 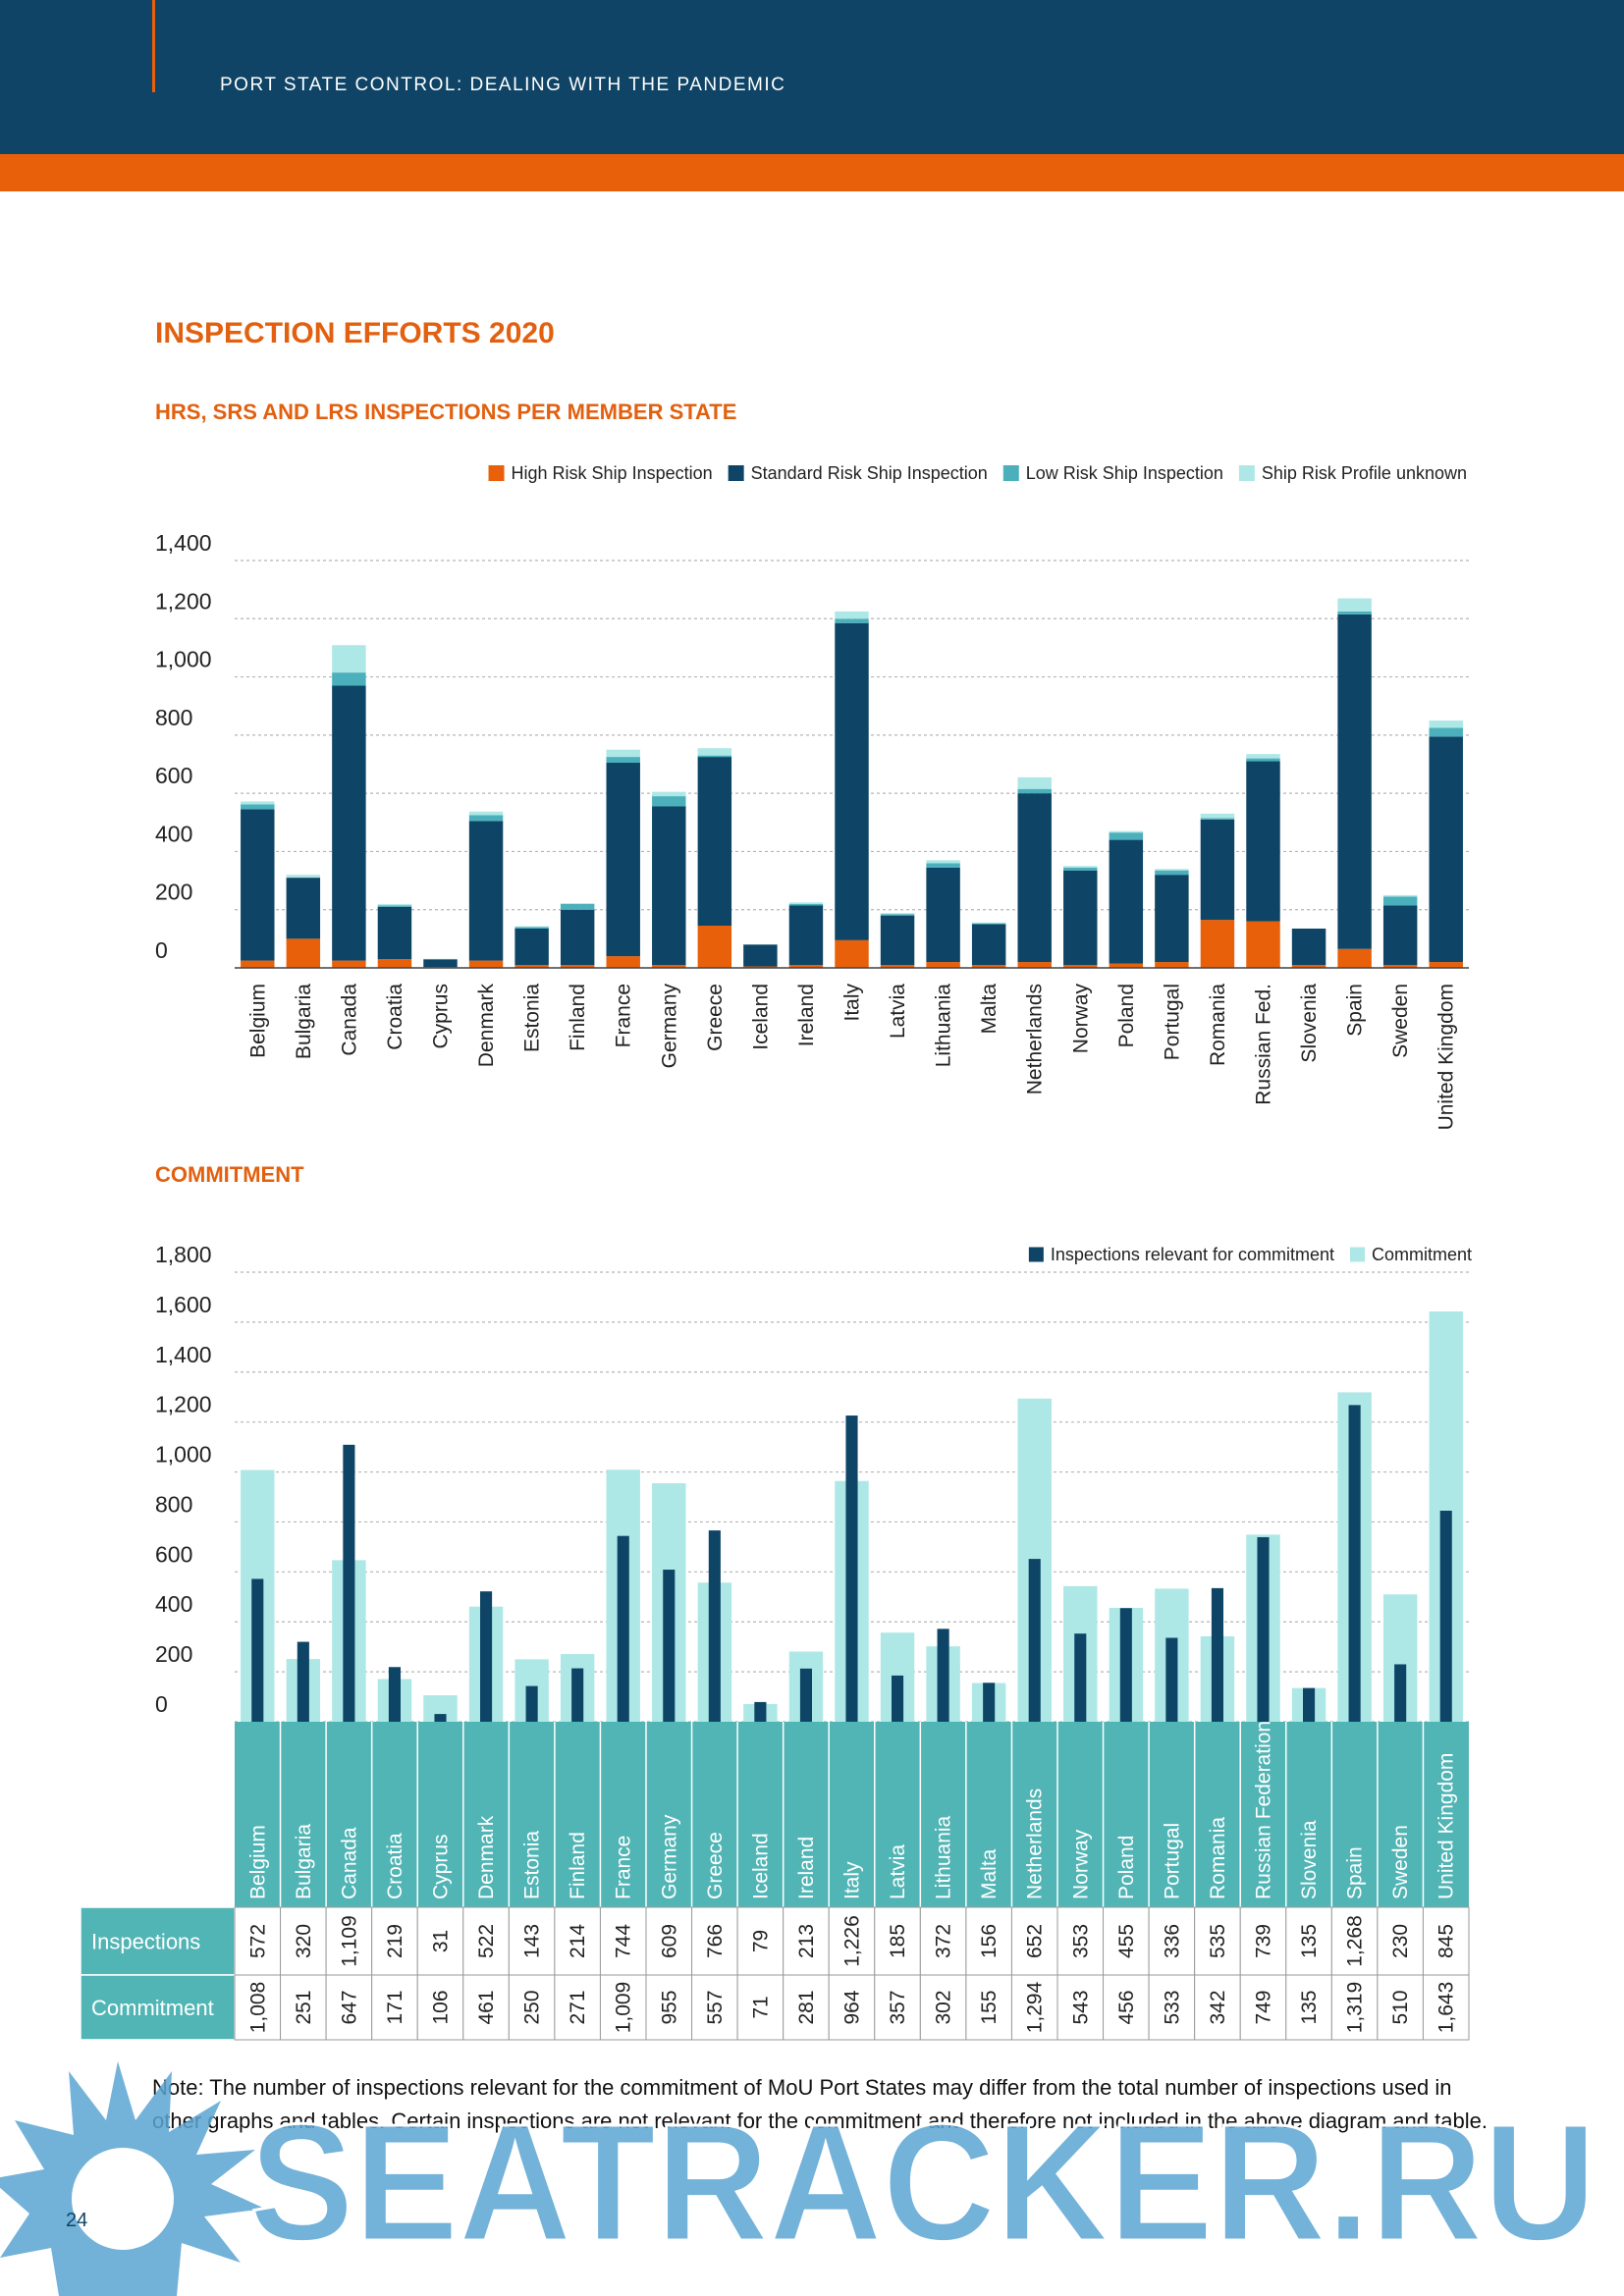 I want to click on cell-value: 171, so click(x=395, y=2007).